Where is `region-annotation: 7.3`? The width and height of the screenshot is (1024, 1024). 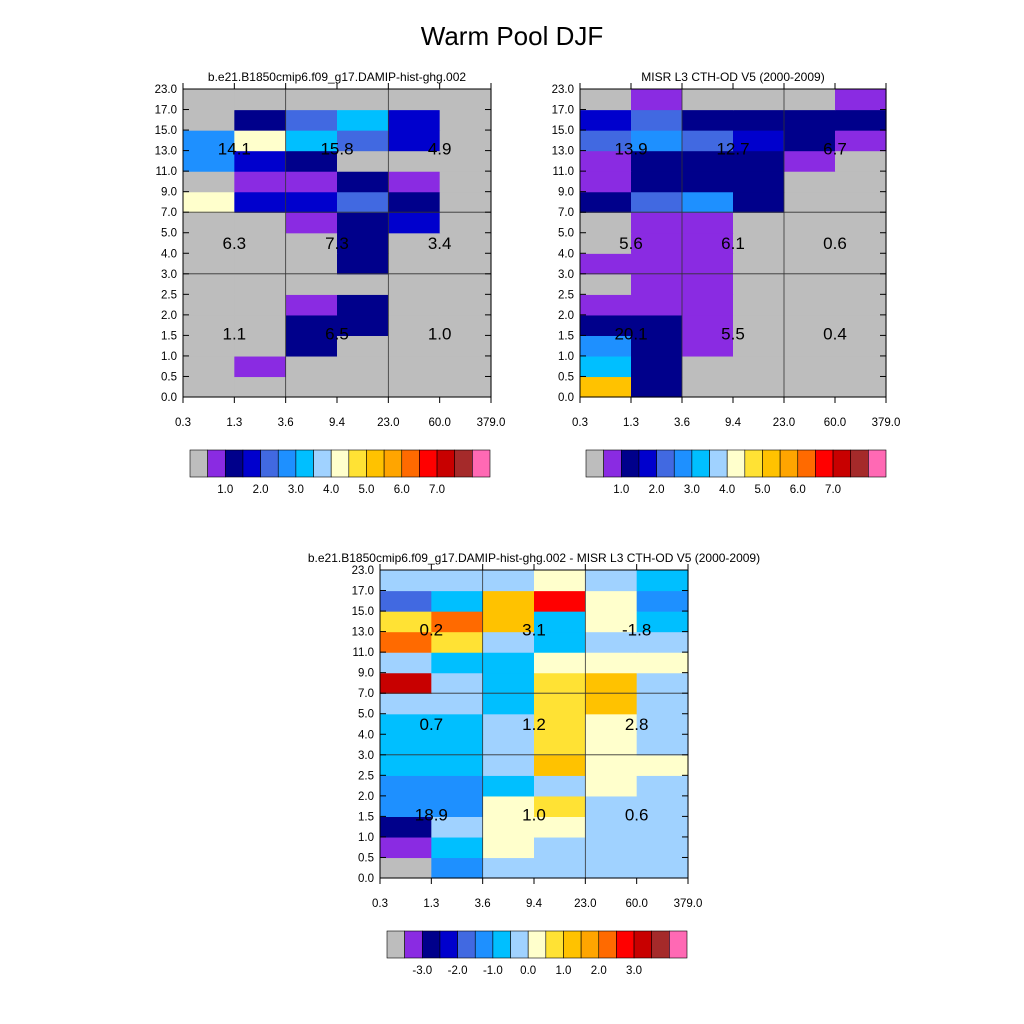
region-annotation: 7.3 is located at coordinates (337, 243).